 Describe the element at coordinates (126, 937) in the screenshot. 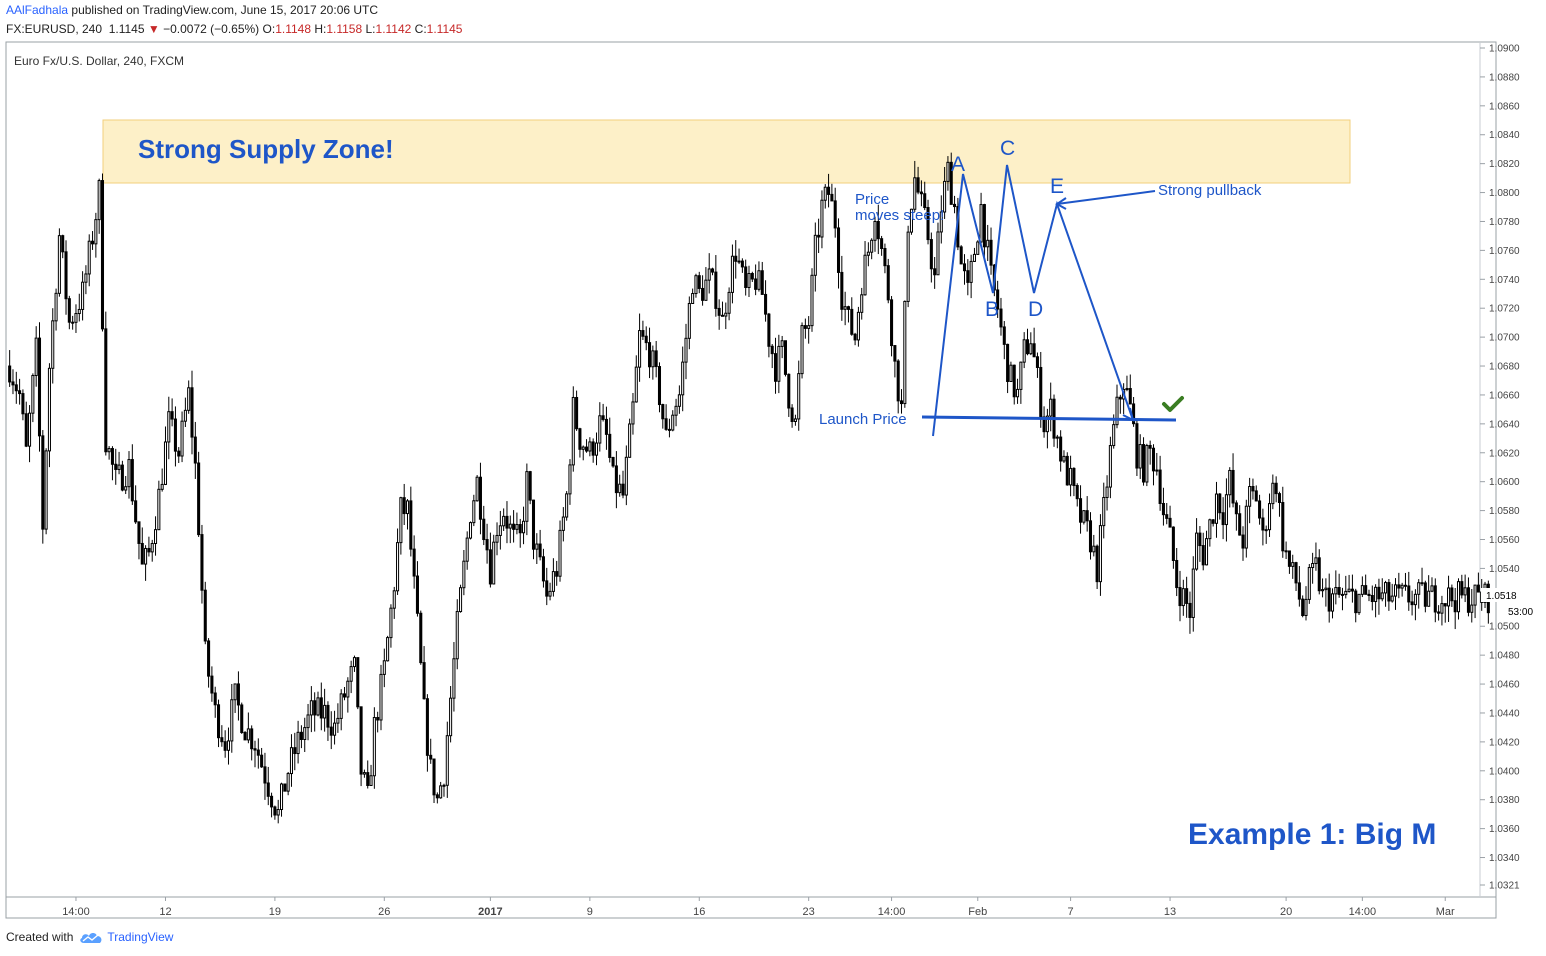

I see `tradingview-link: TradingView` at that location.